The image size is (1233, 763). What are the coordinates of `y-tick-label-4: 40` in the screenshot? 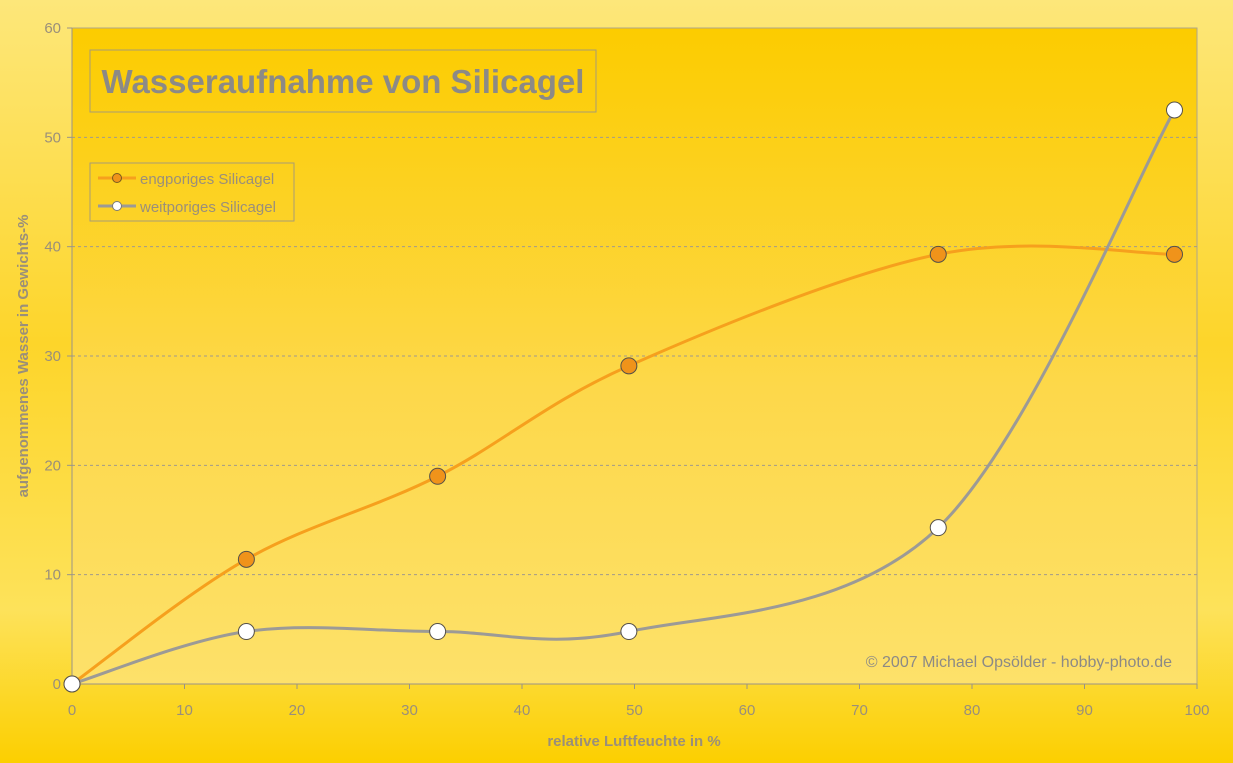 It's located at (52, 247).